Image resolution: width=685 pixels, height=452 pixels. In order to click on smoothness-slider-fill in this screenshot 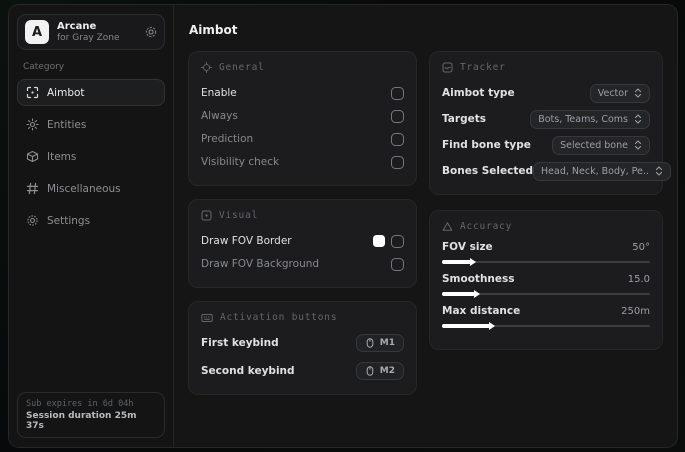, I will do `click(461, 294)`.